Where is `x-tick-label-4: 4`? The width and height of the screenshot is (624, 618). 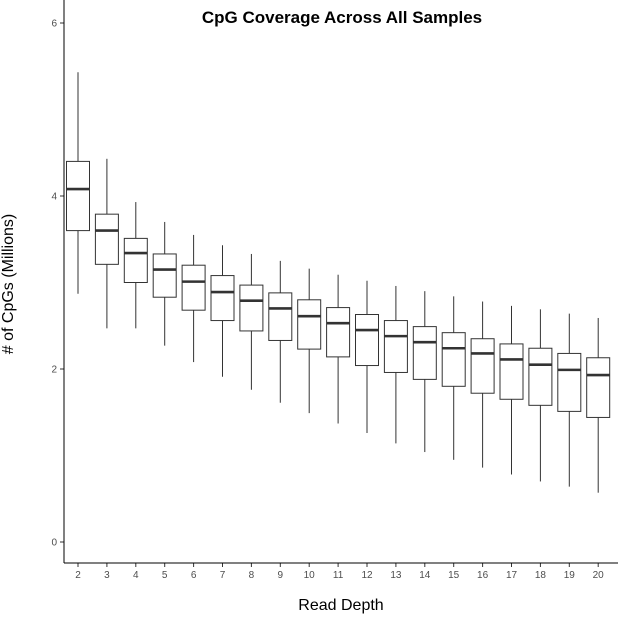 x-tick-label-4: 4 is located at coordinates (136, 575).